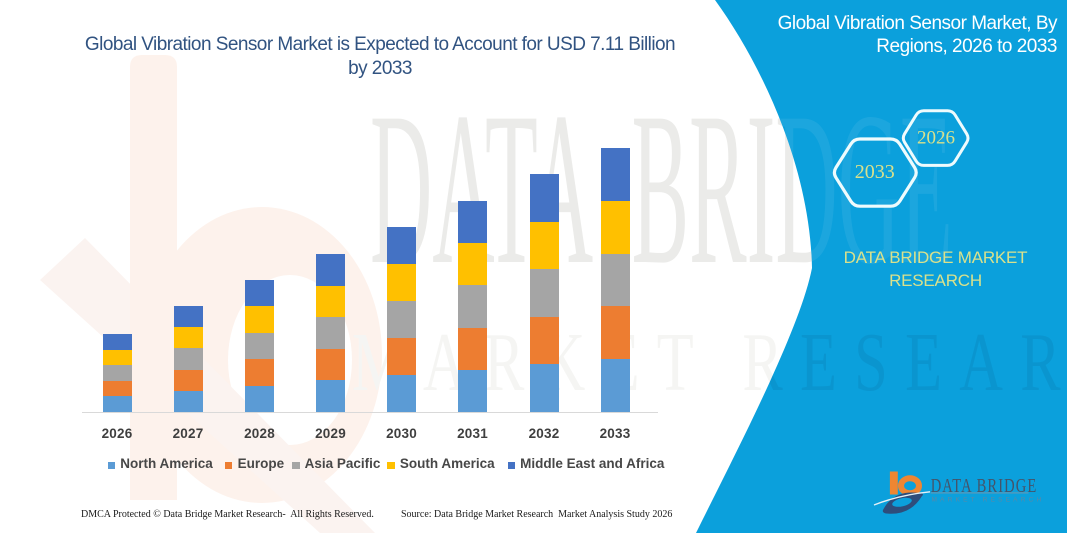 This screenshot has height=533, width=1067. Describe the element at coordinates (988, 500) in the screenshot. I see `svg-text: MARKET RESEARCH` at that location.